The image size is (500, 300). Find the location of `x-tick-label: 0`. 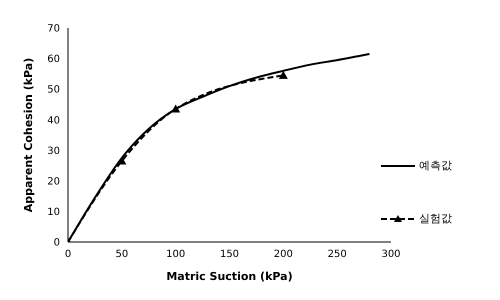

x-tick-label: 0 is located at coordinates (68, 254).